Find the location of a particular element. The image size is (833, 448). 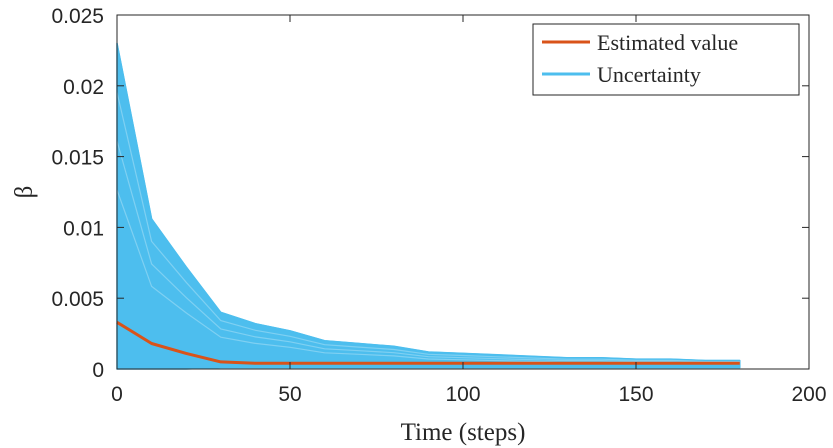

y-tick-labels: 0 0.005 0.01 0.015 0.02 0.025 is located at coordinates (77, 193).